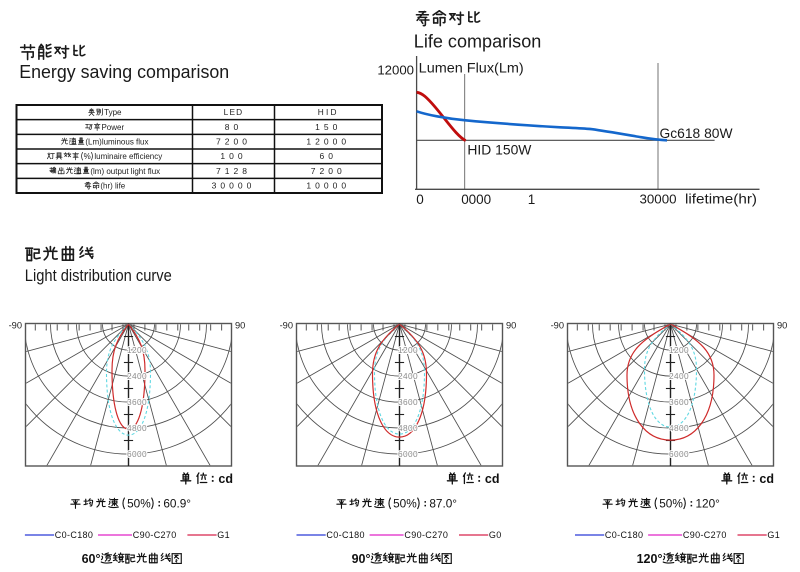 This screenshot has height=572, width=800. What do you see at coordinates (233, 156) in the screenshot?
I see `svg-text: 100` at bounding box center [233, 156].